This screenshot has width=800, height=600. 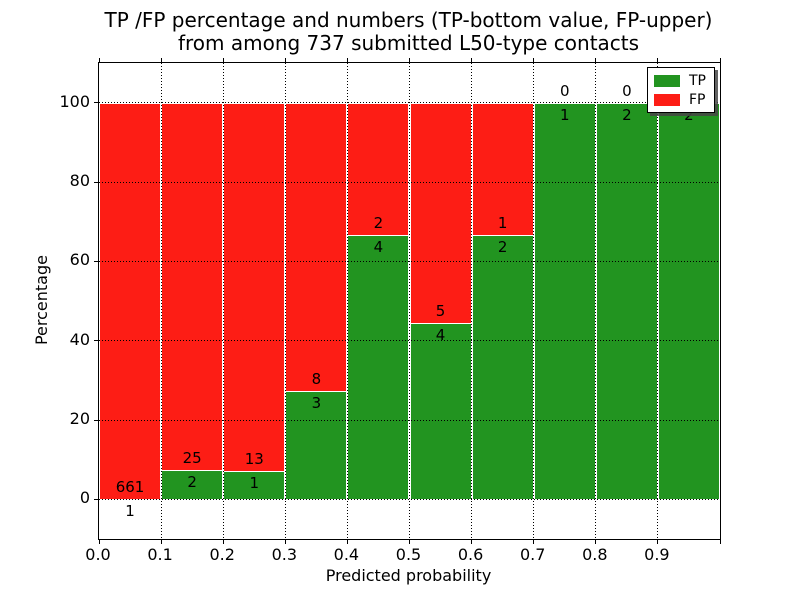 I want to click on fp-count-label: 25, so click(x=192, y=457).